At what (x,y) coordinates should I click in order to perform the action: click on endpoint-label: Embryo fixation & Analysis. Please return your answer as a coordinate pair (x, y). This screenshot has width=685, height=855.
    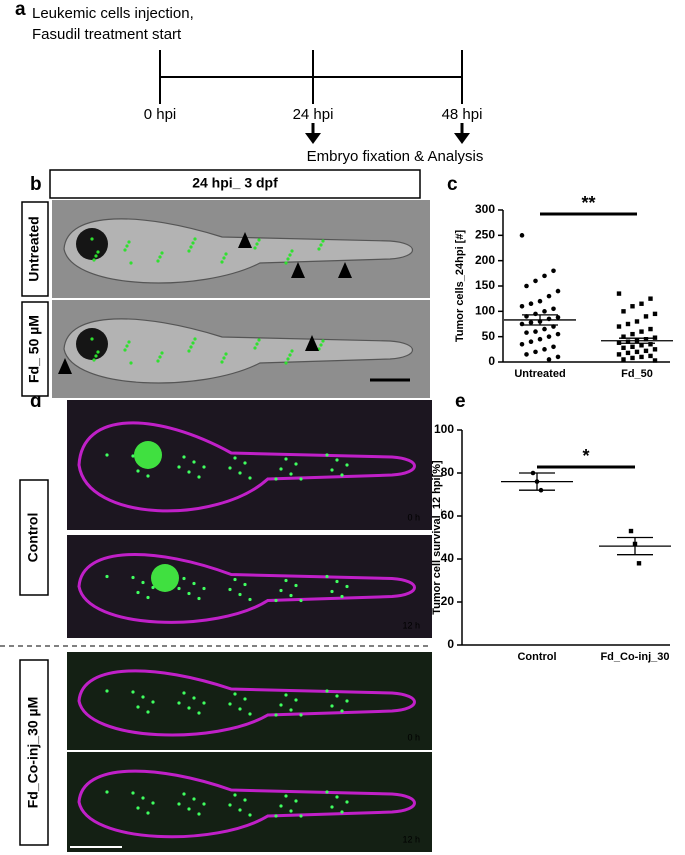
    Looking at the image, I should click on (395, 156).